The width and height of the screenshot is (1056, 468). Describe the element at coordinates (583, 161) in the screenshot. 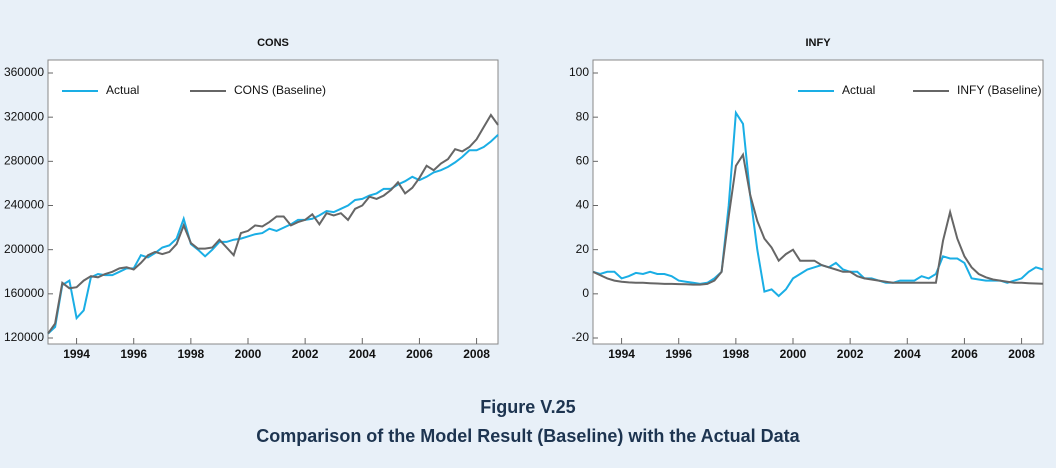

I see `y-tick-label: 60` at that location.